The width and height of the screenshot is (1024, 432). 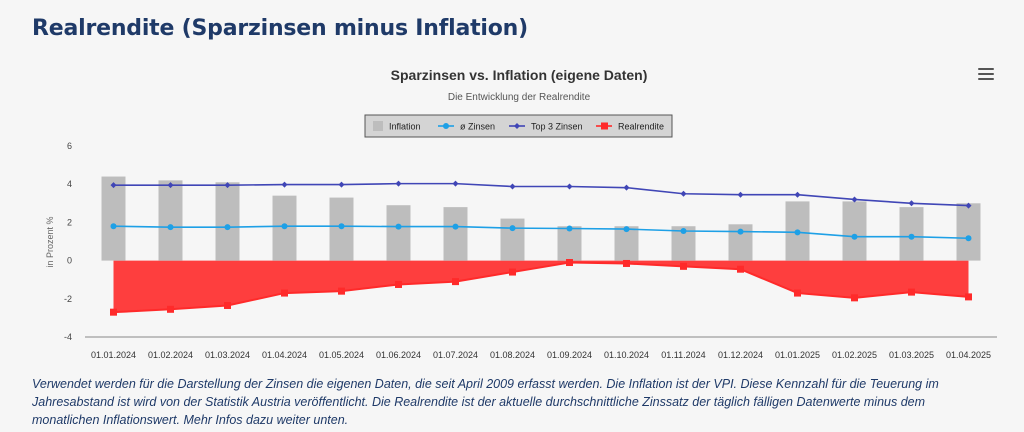 I want to click on hamburger-menu-icon, so click(x=986, y=75).